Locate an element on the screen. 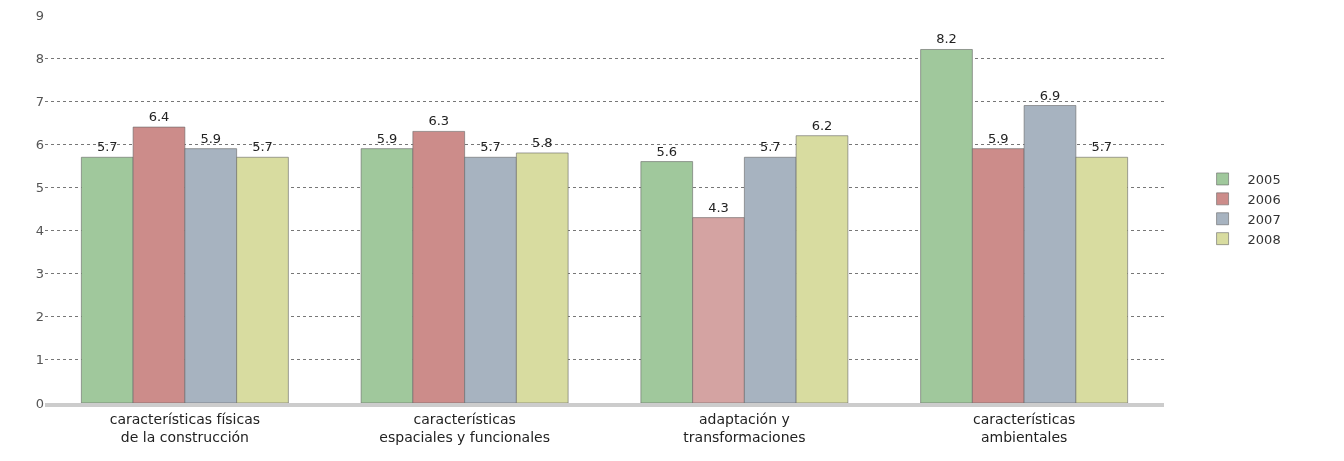  data-label: 5.8 is located at coordinates (542, 142).